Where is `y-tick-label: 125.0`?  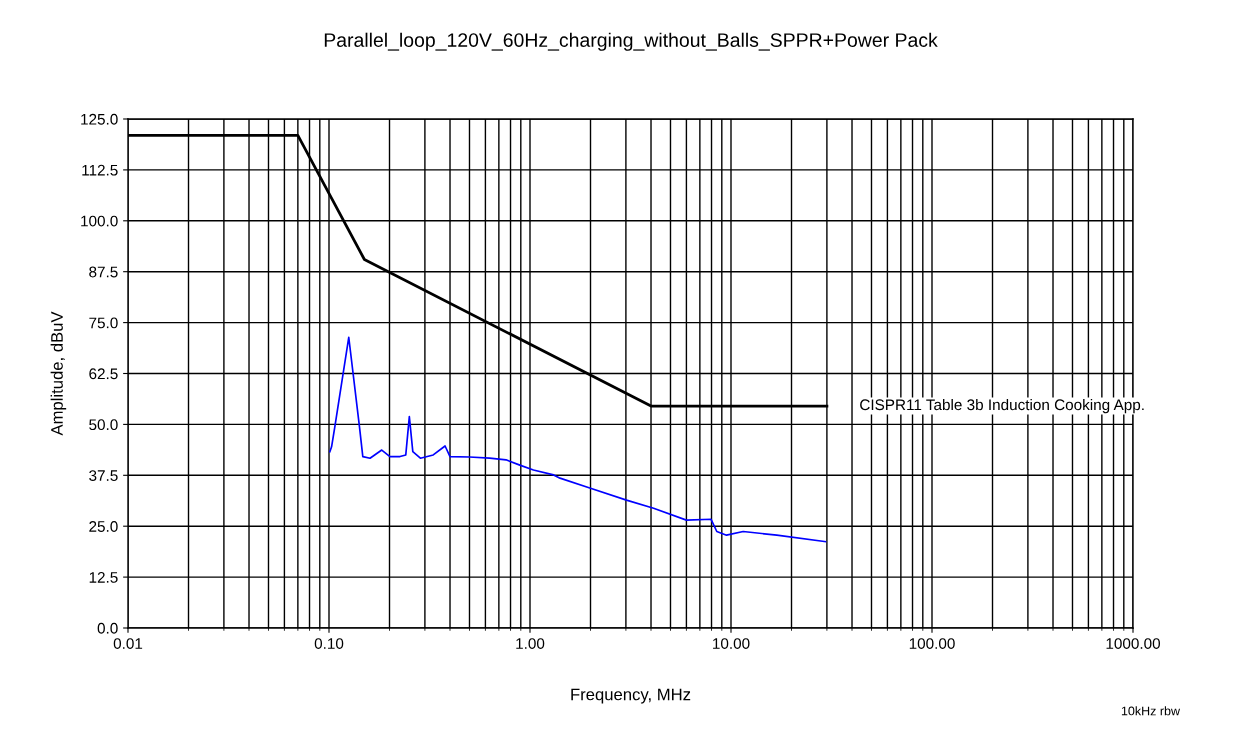
y-tick-label: 125.0 is located at coordinates (99, 119).